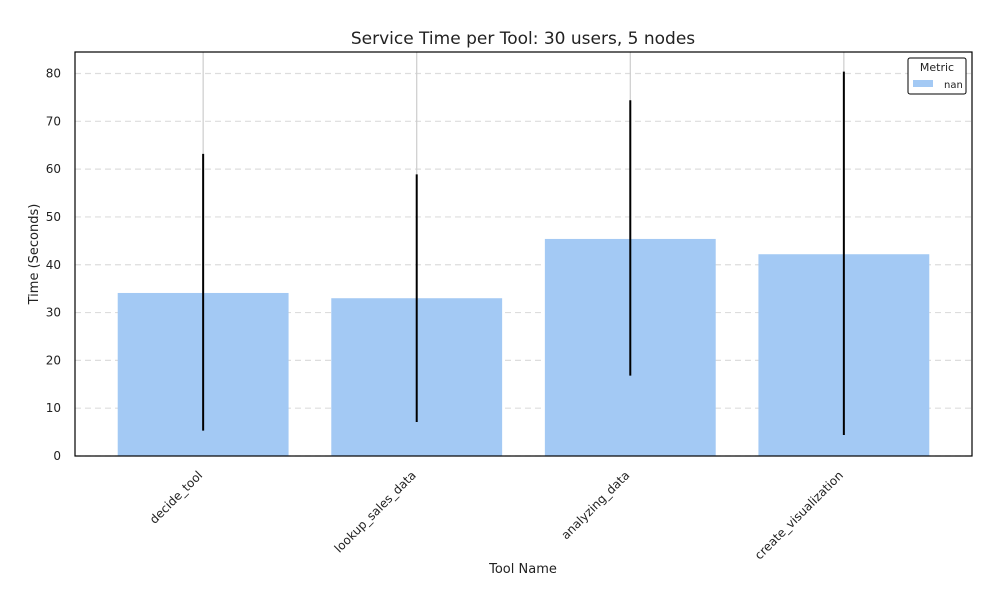 Image resolution: width=1000 pixels, height=600 pixels. I want to click on y-axis-ticks: 0 10 20 30 40 50 60 70 80, so click(53, 265).